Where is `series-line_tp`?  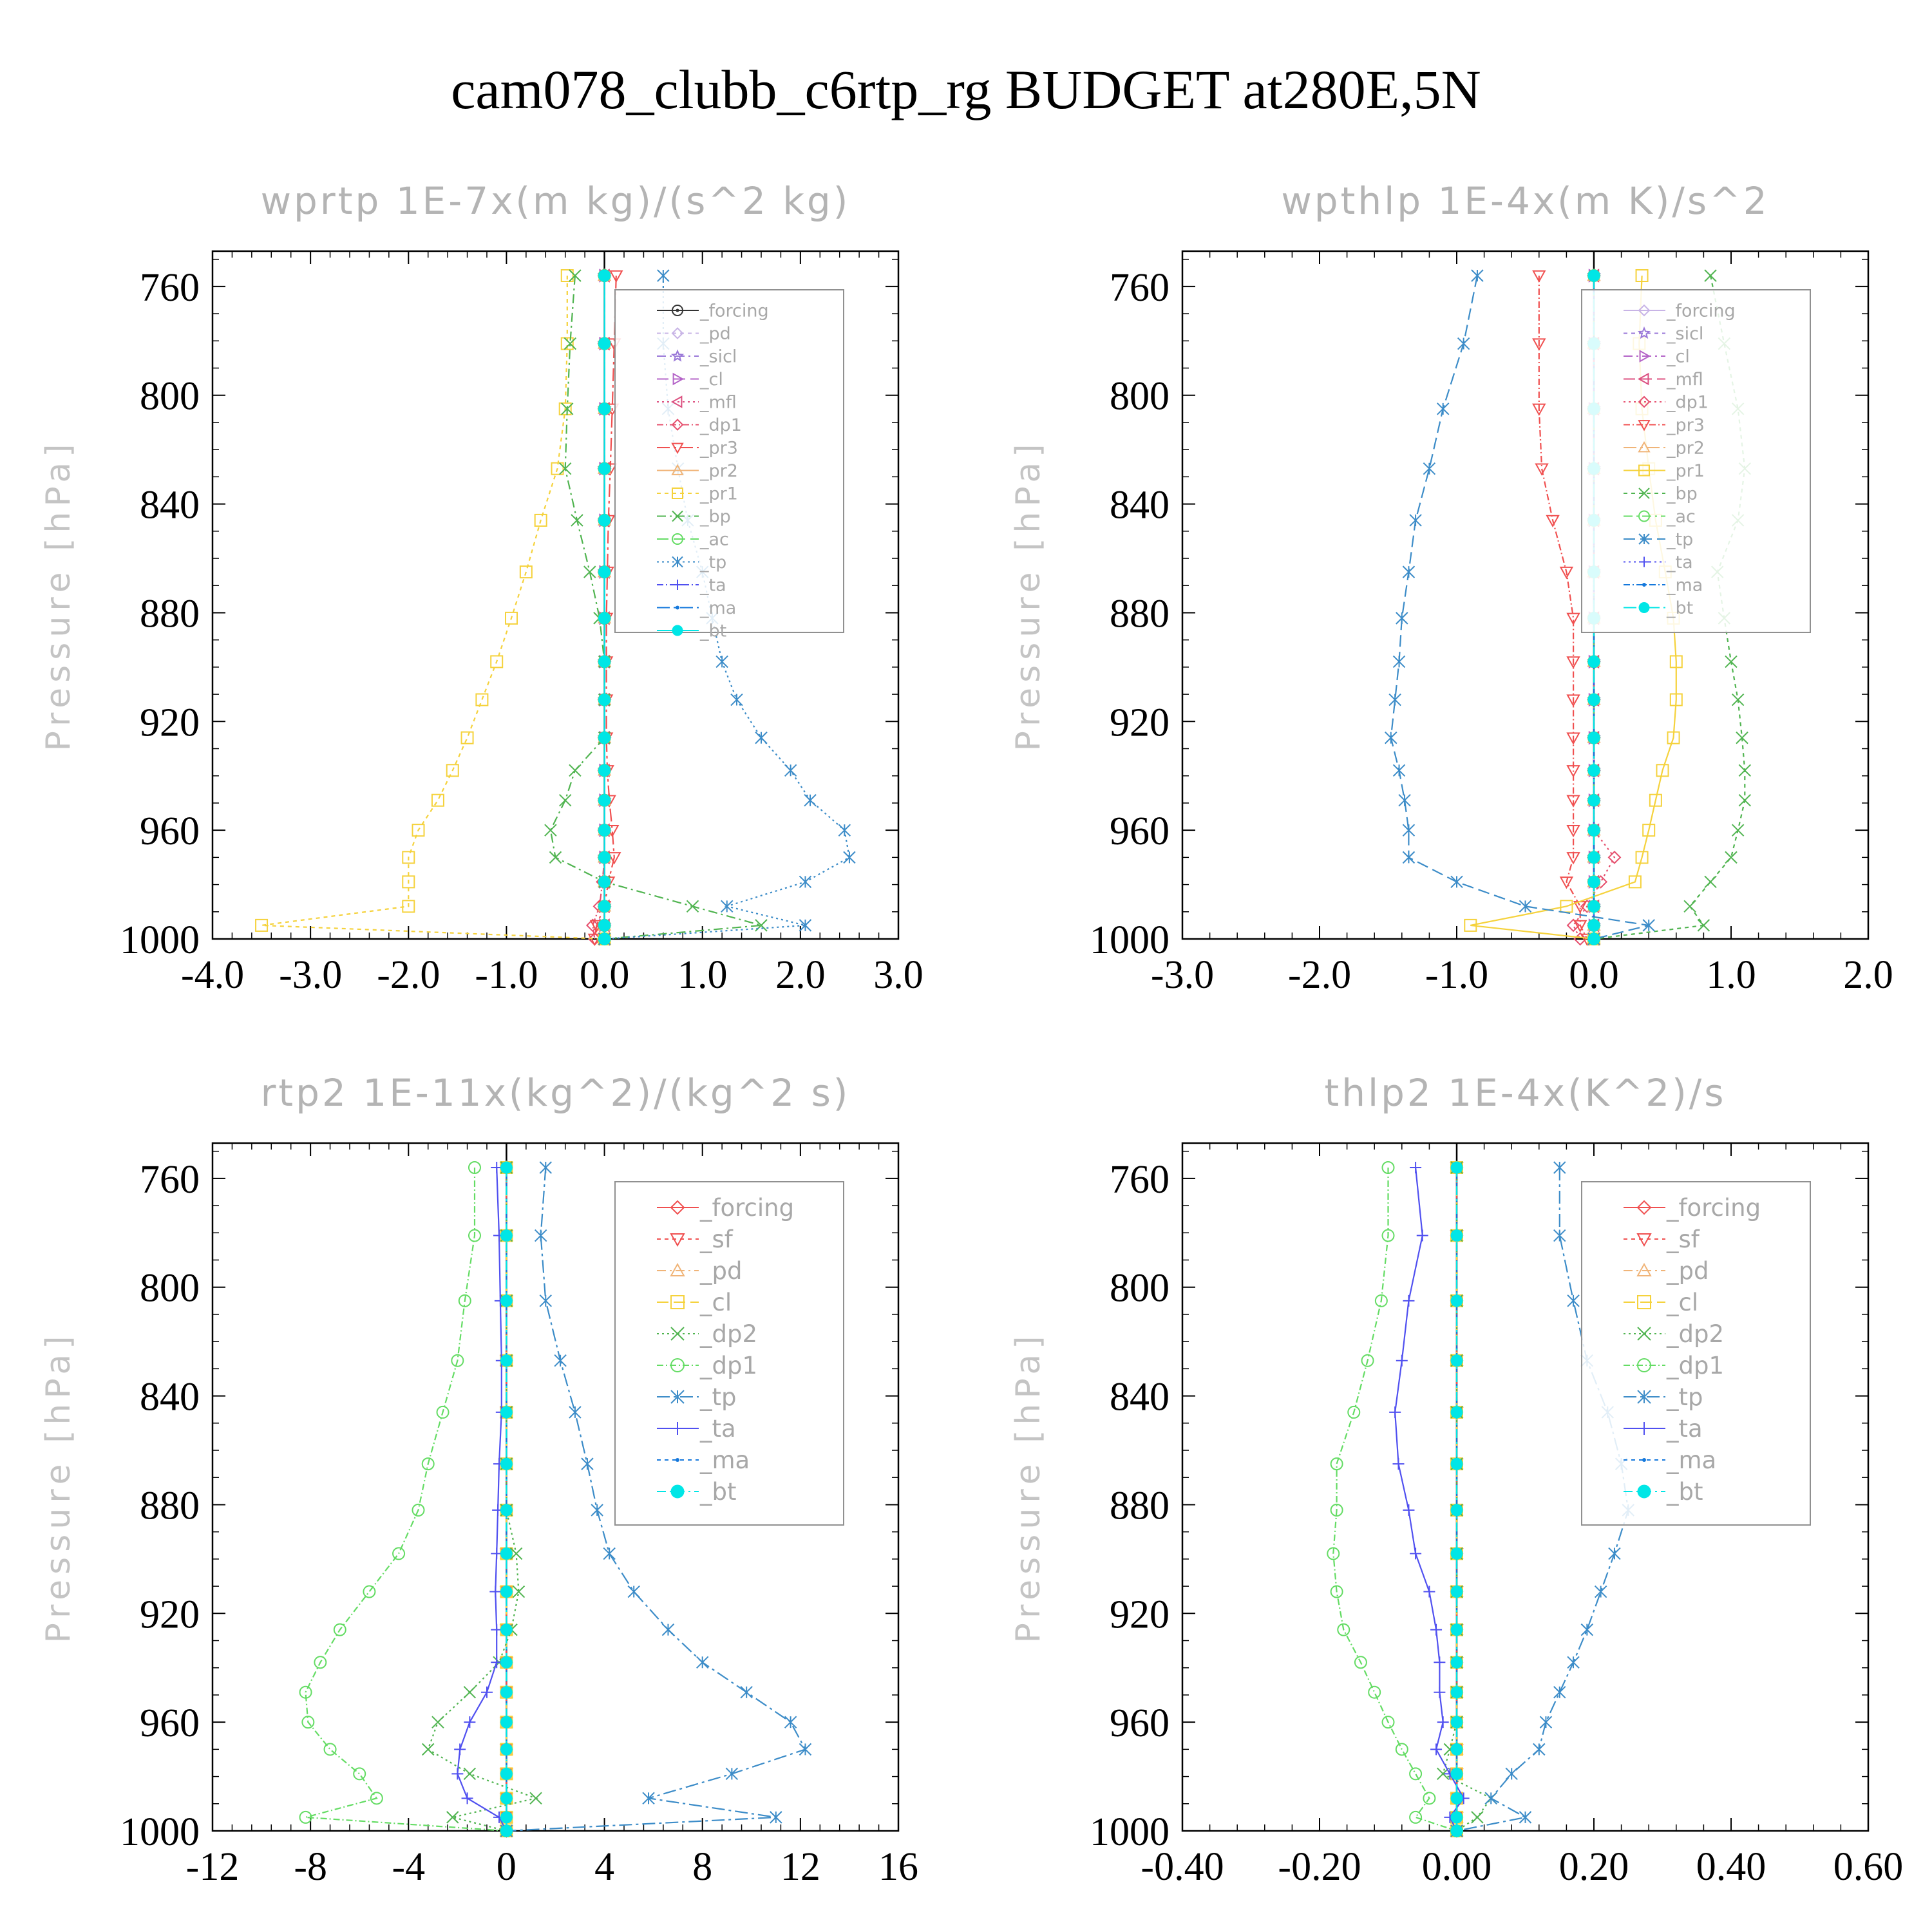
series-line_tp is located at coordinates (656, 1500).